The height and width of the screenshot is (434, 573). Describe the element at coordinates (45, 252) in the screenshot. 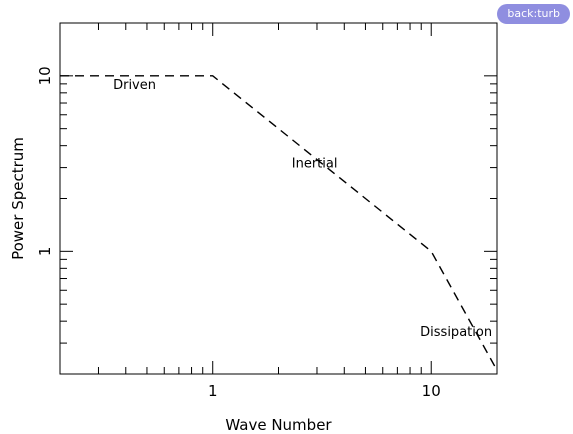

I see `y-tick-label: 1` at that location.